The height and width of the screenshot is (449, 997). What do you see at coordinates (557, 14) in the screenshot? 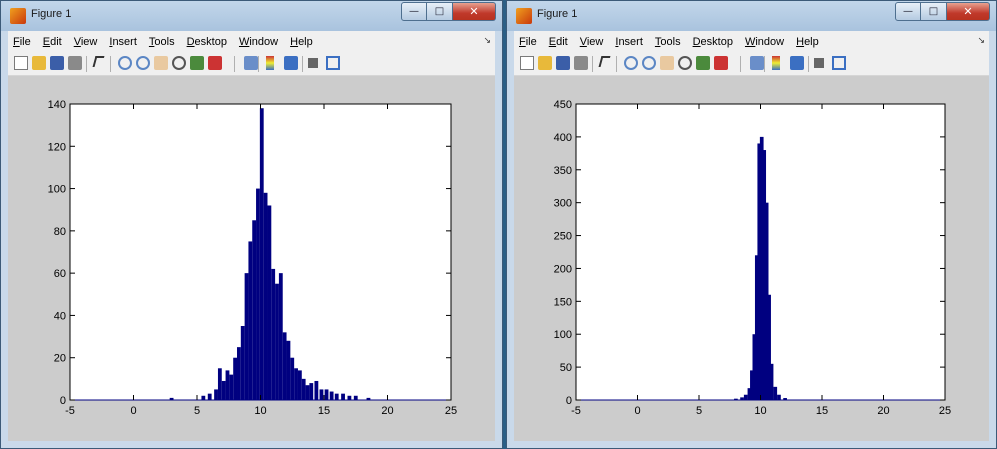
I see `window-title: Figure 1` at bounding box center [557, 14].